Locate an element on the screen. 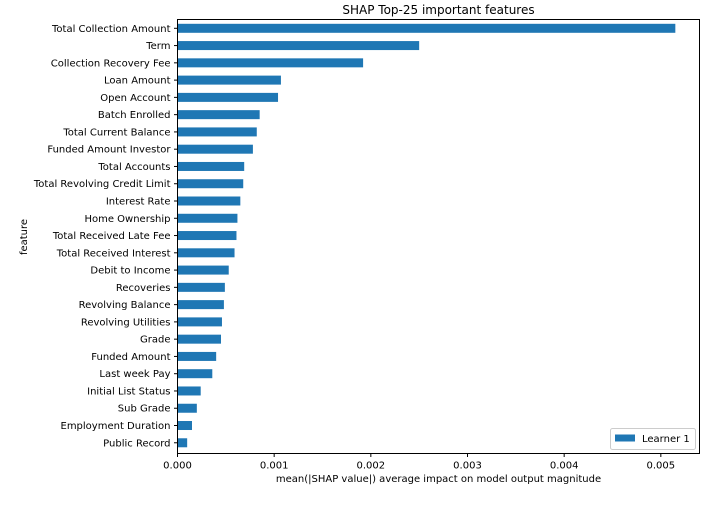  y-tick-label: Employment Duration is located at coordinates (116, 426).